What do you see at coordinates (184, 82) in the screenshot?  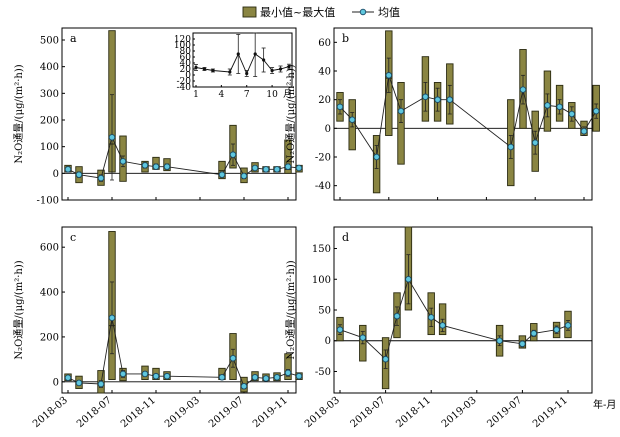 I see `inset-y-tick-label: -20` at bounding box center [184, 82].